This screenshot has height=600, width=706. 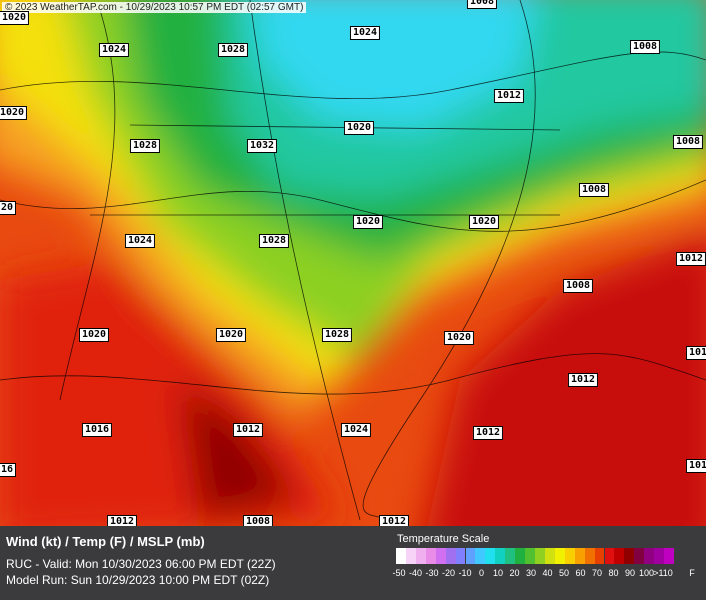 I want to click on scale-label: 0, so click(x=481, y=573).